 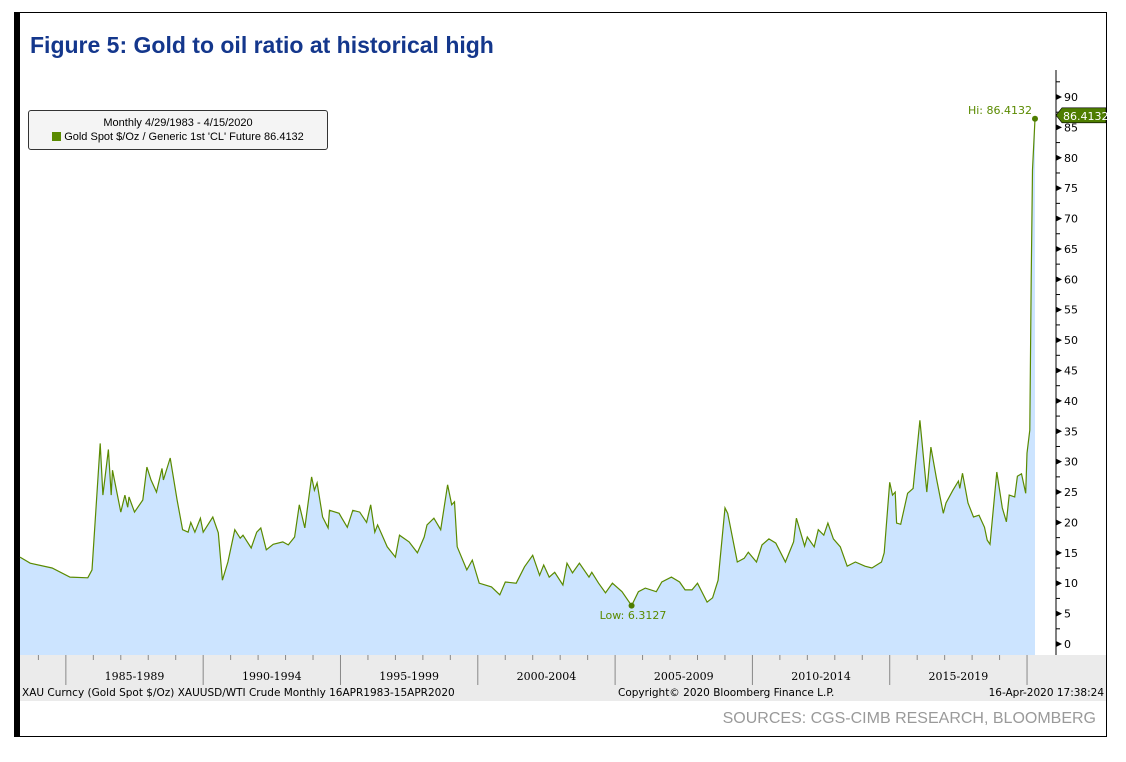 I want to click on last-value-tag-shape, so click(x=1081, y=115).